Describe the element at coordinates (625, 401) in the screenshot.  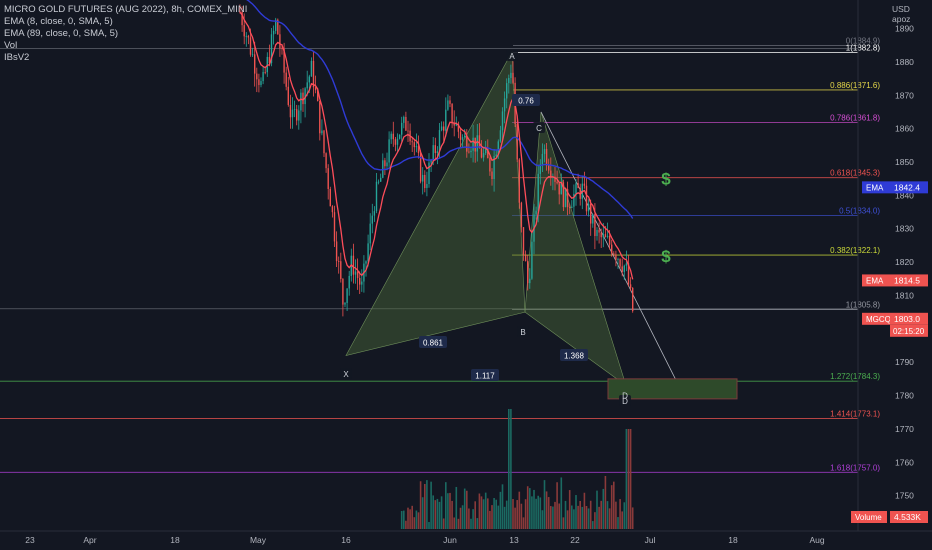
I see `pattern-point-D: D` at that location.